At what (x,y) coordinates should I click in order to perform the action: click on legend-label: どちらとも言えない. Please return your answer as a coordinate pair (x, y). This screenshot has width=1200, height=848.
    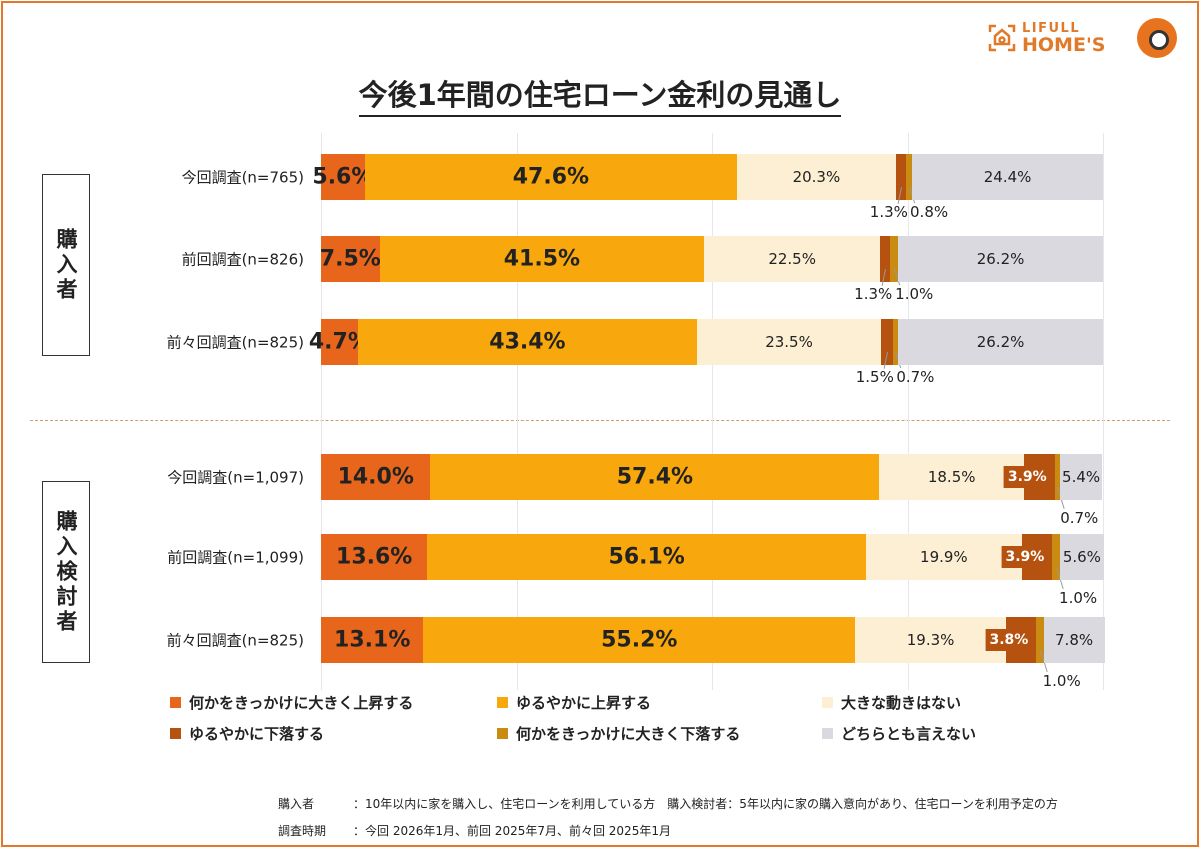
    Looking at the image, I should click on (909, 734).